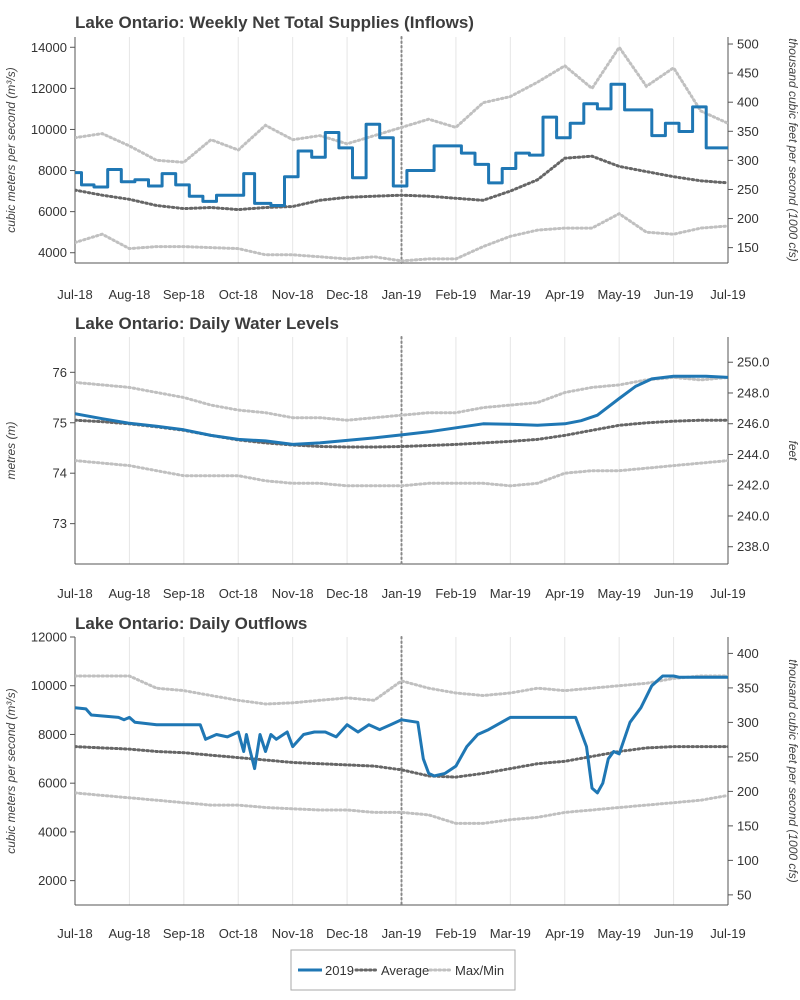  I want to click on y-tick-label: 76, so click(60, 372).